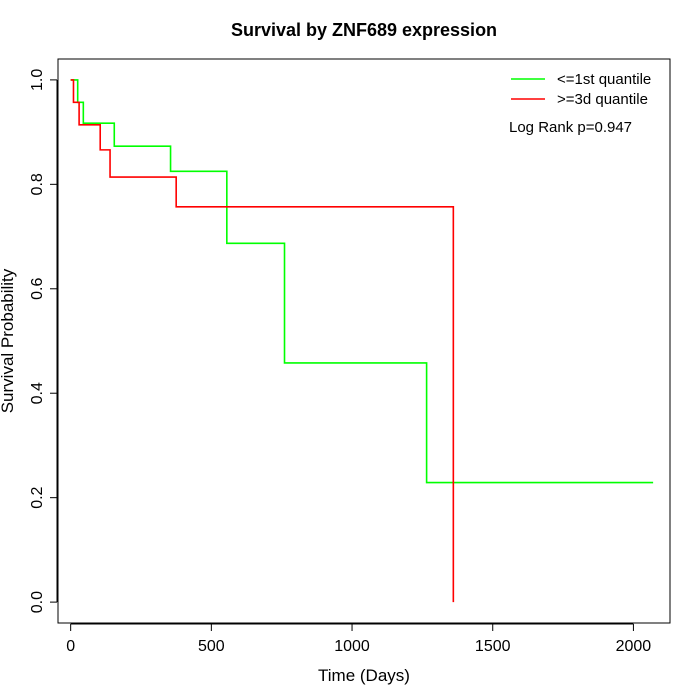 This screenshot has width=700, height=700. I want to click on legend-label-1: <=1st quantile, so click(604, 79).